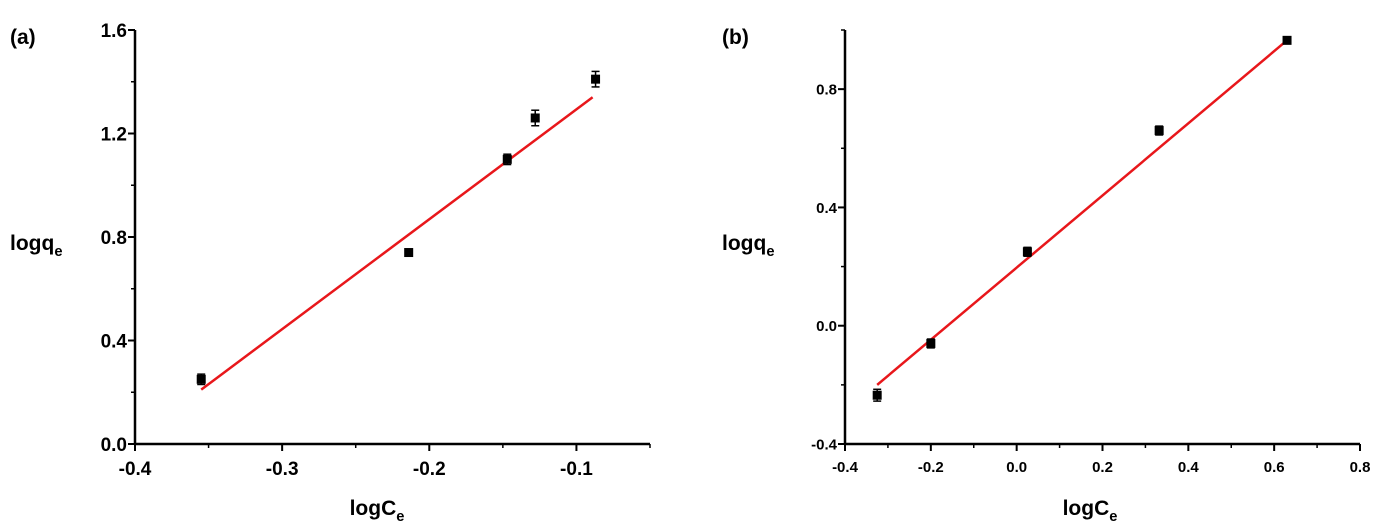 This screenshot has height=527, width=1376. I want to click on panel-label: (a), so click(23, 37).